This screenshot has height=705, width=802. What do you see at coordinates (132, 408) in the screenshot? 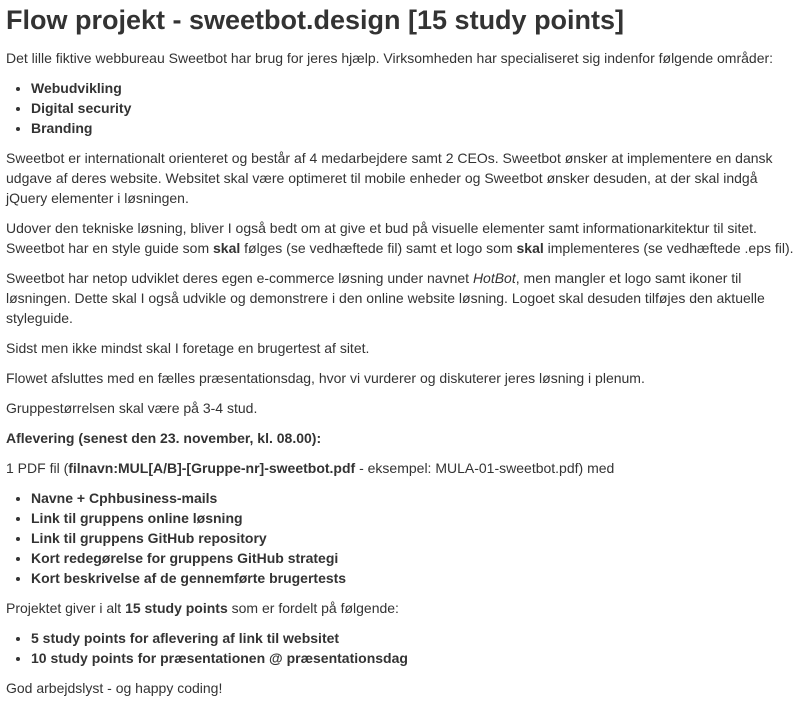
I see `group-size-paragraph: Gruppestørrelsen skal være på 3-4 stud.` at bounding box center [132, 408].